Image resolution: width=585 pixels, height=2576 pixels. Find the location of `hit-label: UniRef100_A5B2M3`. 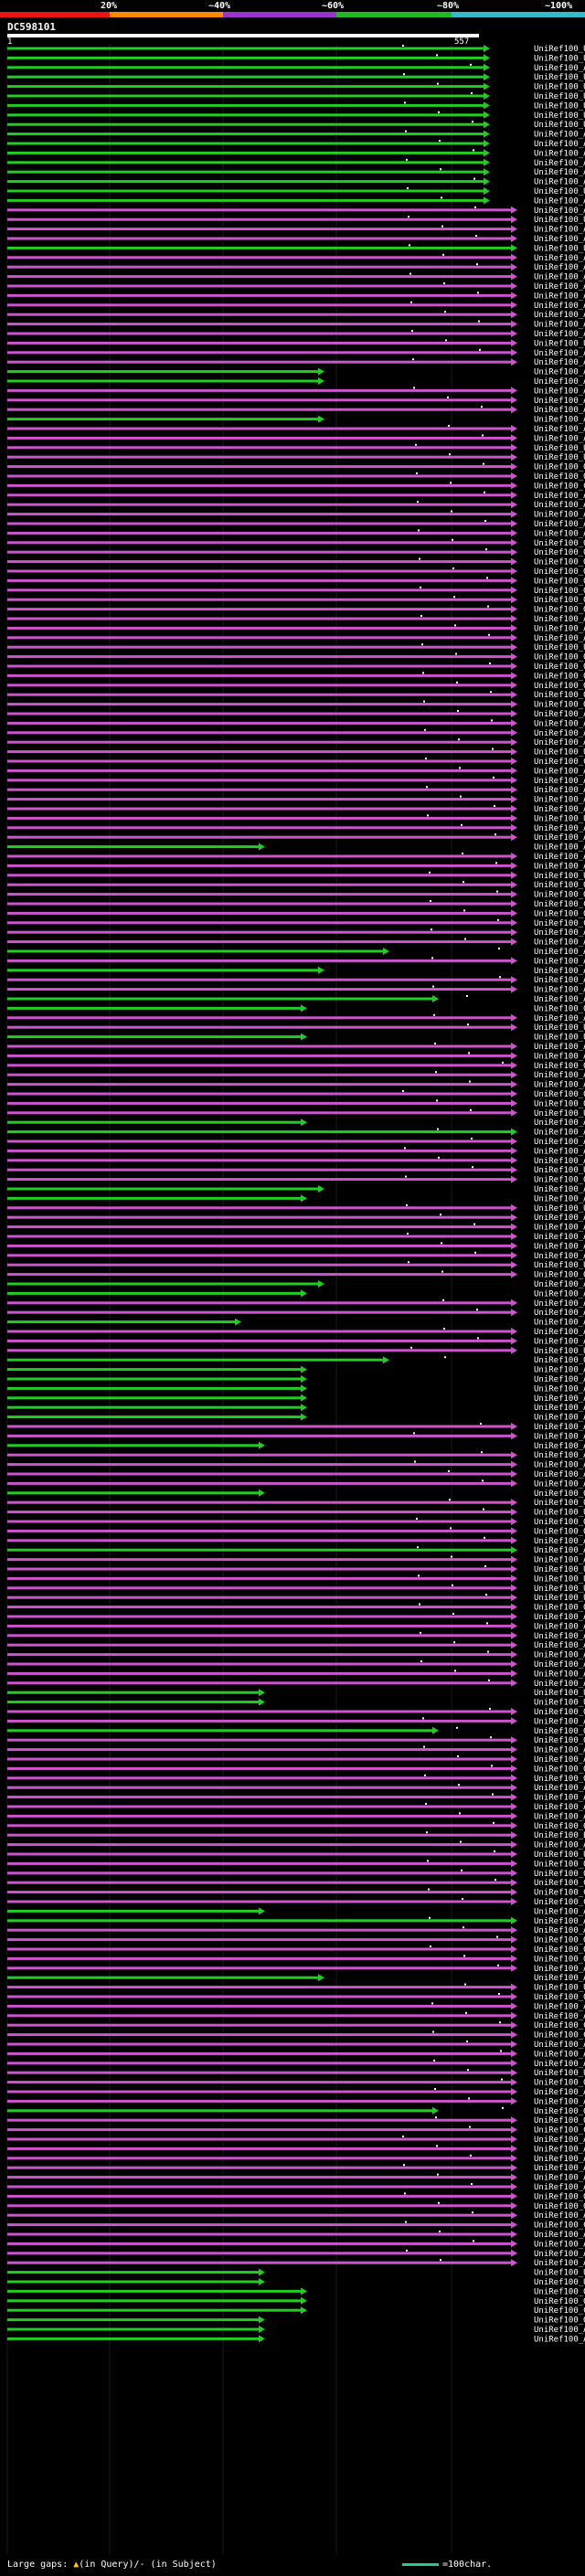

hit-label: UniRef100_A5B2M3 is located at coordinates (560, 790).